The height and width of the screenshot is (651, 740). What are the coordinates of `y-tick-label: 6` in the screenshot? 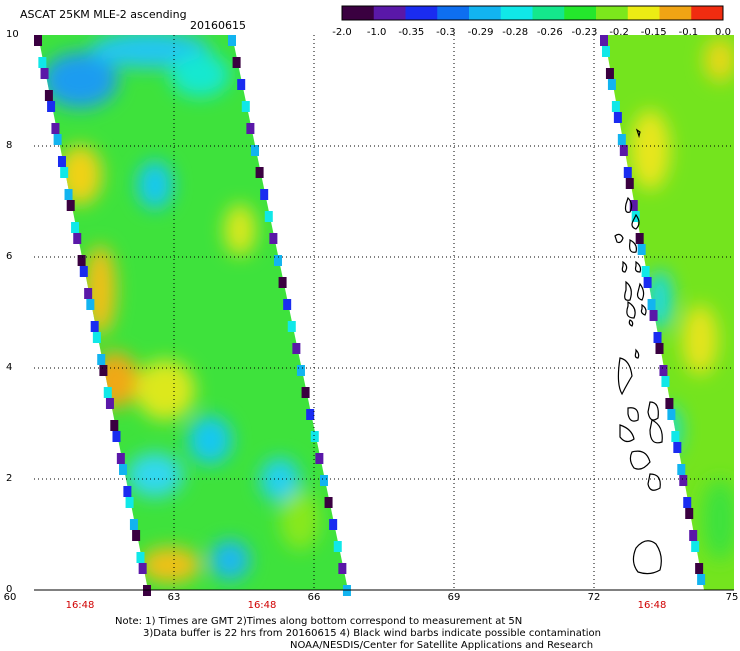 It's located at (9, 256).